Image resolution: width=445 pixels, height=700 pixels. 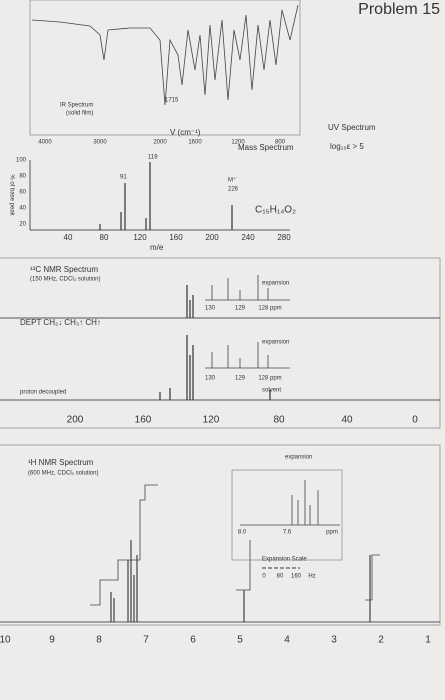 What do you see at coordinates (240, 309) in the screenshot?
I see `dept-expansion-tick: 129` at bounding box center [240, 309].